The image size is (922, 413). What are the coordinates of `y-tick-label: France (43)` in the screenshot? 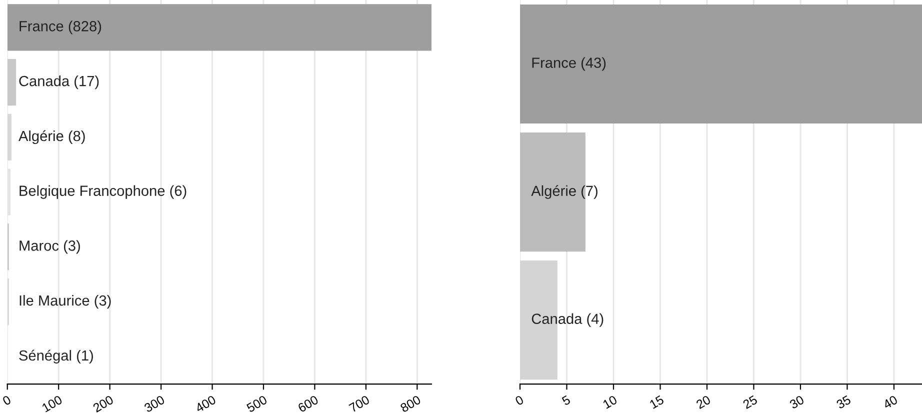 It's located at (569, 64).